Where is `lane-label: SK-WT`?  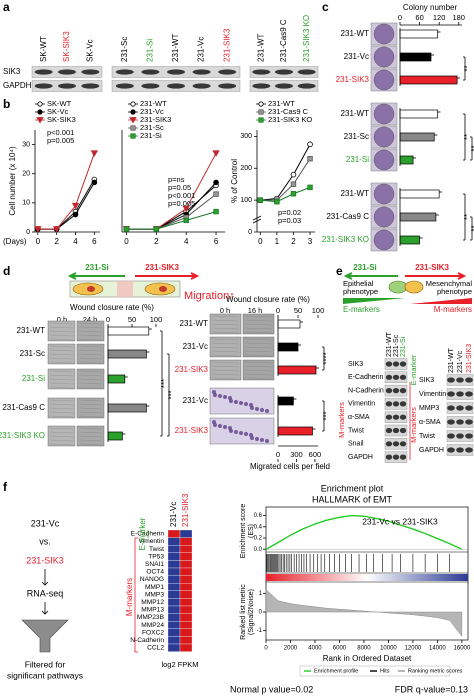
lane-label: SK-WT is located at coordinates (43, 49).